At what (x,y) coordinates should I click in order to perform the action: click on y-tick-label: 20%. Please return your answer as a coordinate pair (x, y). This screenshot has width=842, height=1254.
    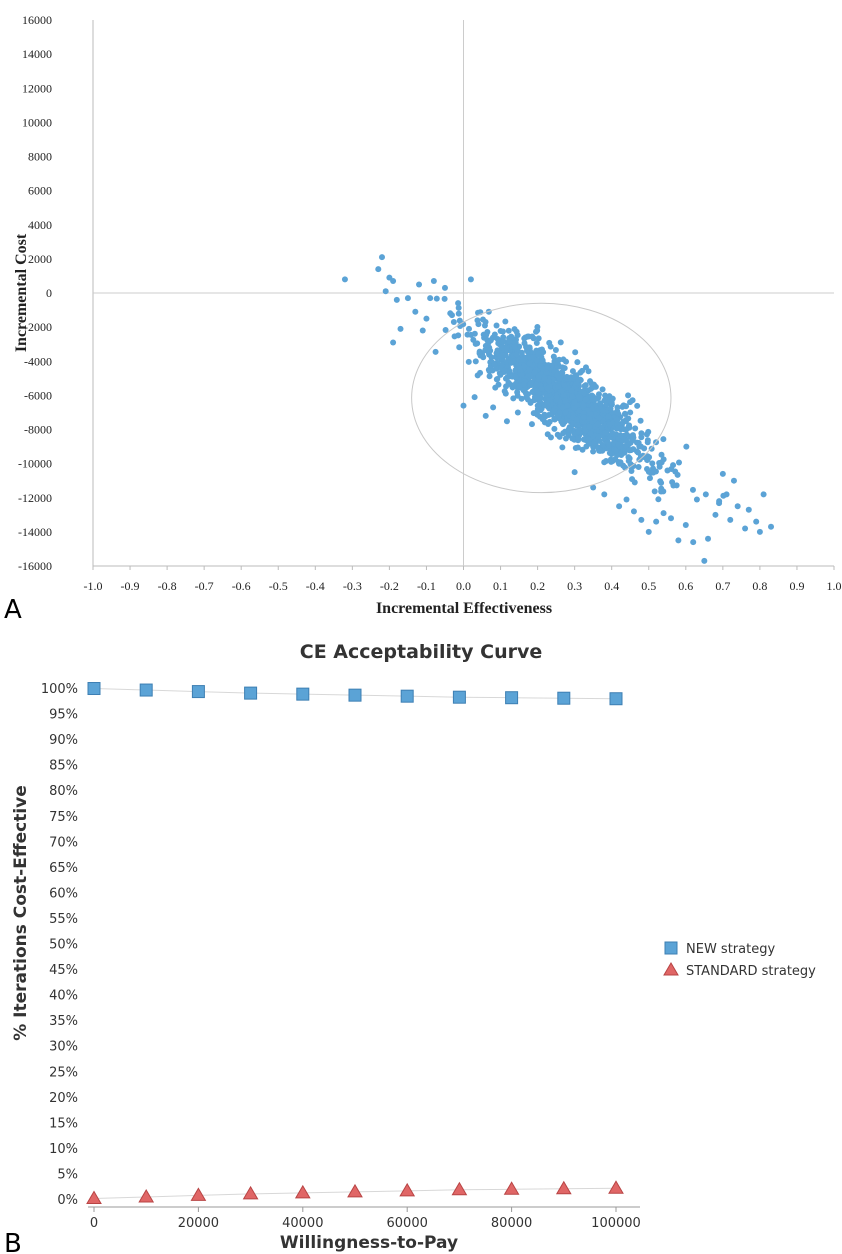
    Looking at the image, I should click on (63, 1098).